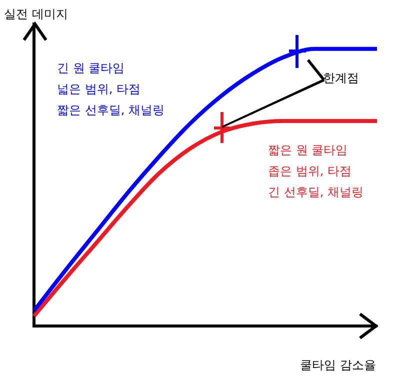  What do you see at coordinates (338, 365) in the screenshot?
I see `x-axis-title: 쿨타임 감소율` at bounding box center [338, 365].